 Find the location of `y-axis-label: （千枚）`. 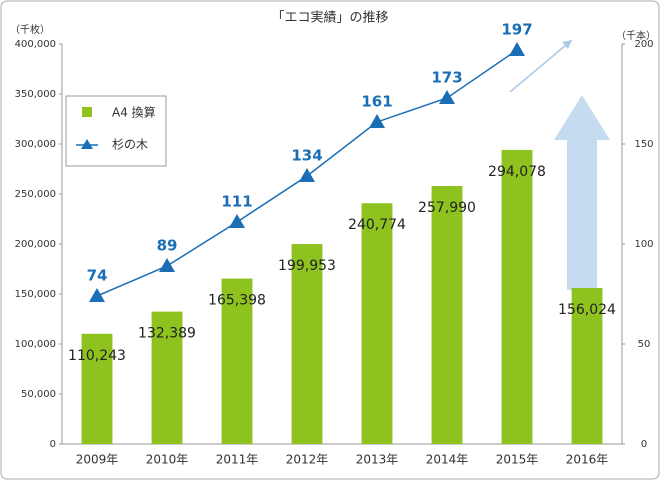

y-axis-label: （千枚） is located at coordinates (30, 29).